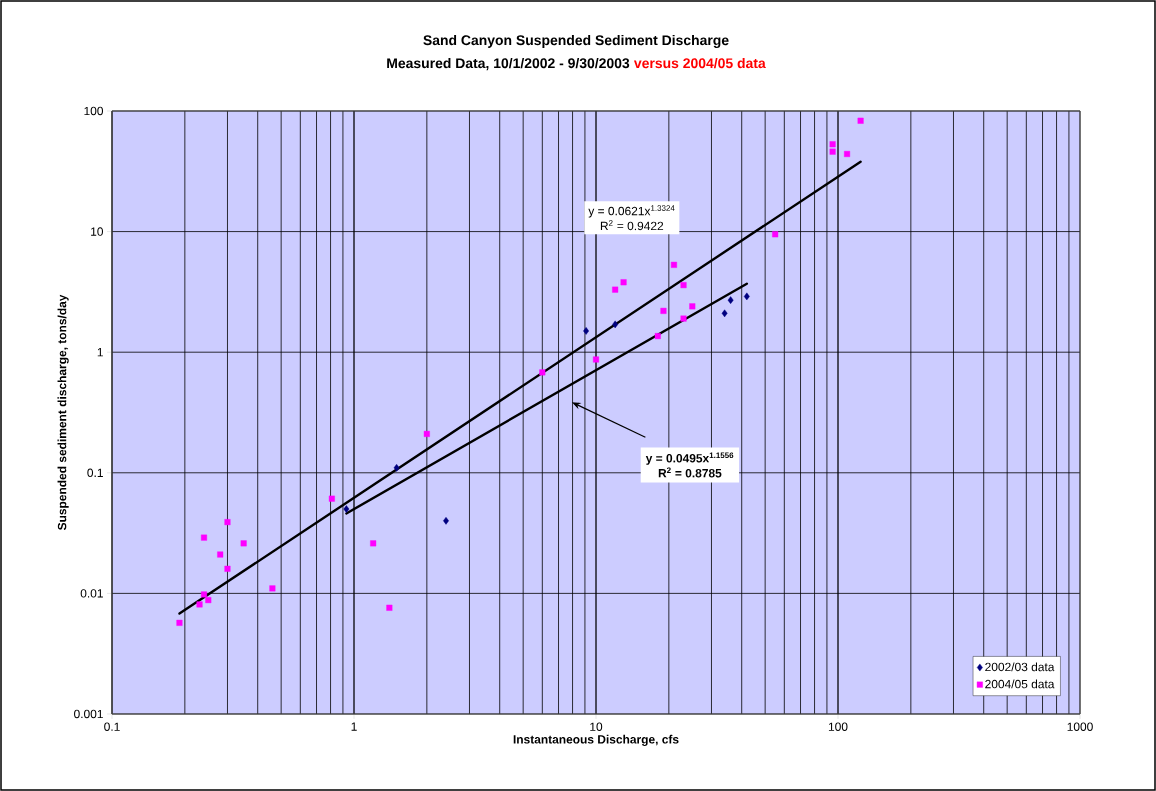 This screenshot has width=1156, height=791. Describe the element at coordinates (838, 726) in the screenshot. I see `x-tick-label: 100` at that location.